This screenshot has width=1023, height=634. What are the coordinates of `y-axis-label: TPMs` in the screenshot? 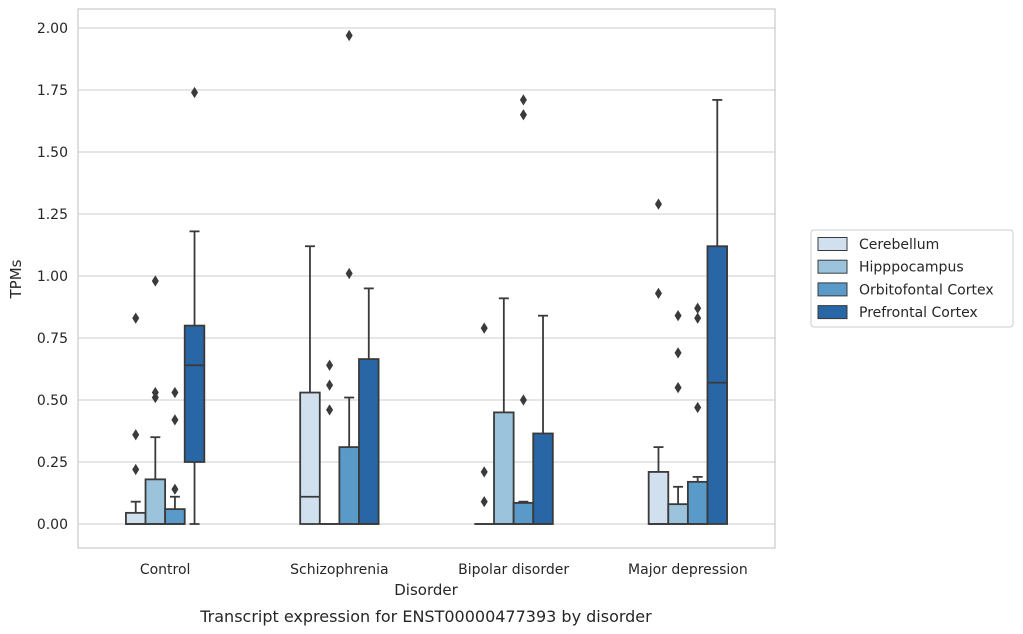 It's located at (16, 279).